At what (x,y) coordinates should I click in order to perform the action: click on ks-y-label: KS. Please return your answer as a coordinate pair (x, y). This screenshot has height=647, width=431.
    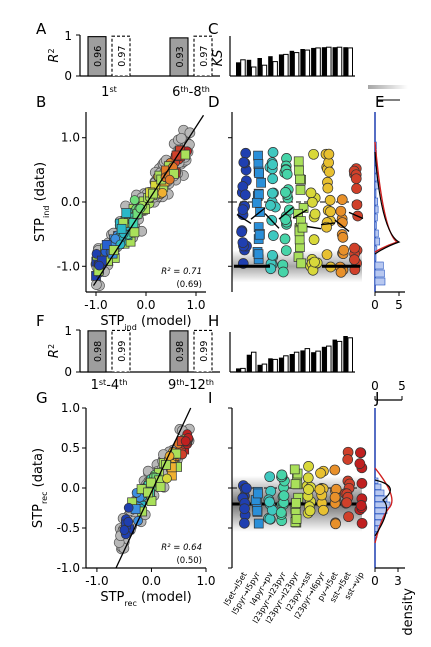
    Looking at the image, I should click on (218, 58).